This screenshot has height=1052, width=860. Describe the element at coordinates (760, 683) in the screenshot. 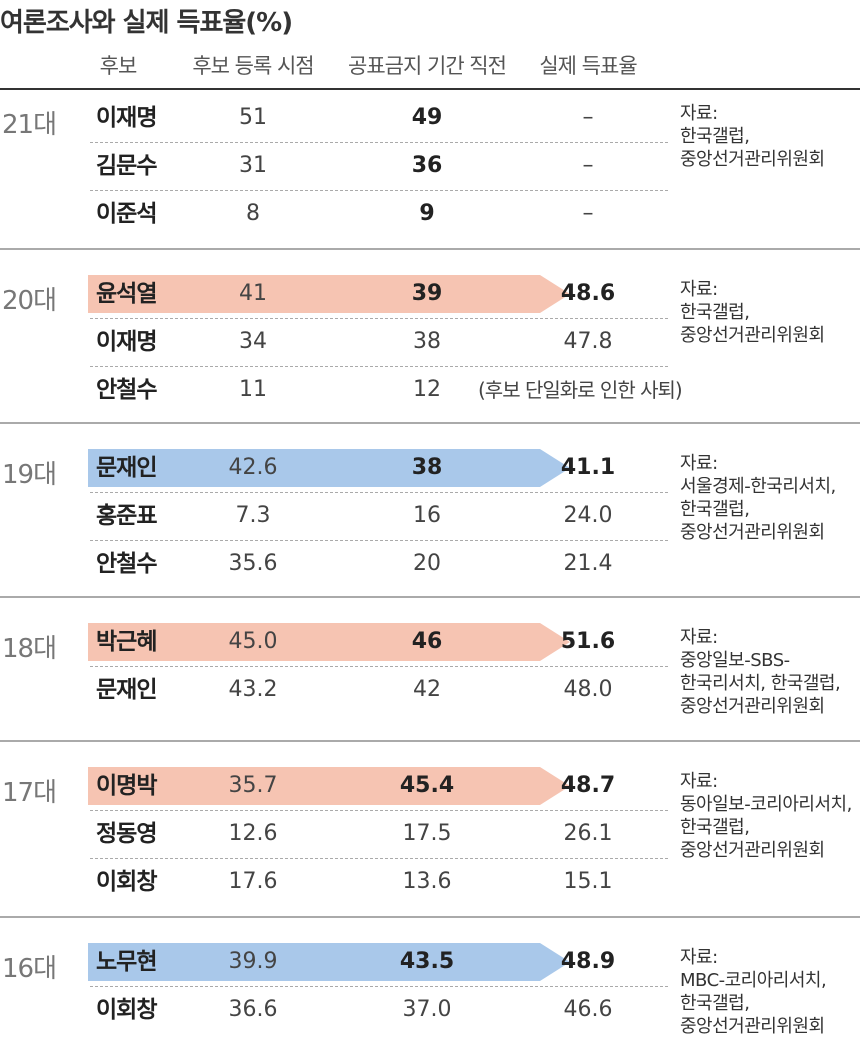

I see `source-line: 한국리서치, 한국갤럽,` at that location.